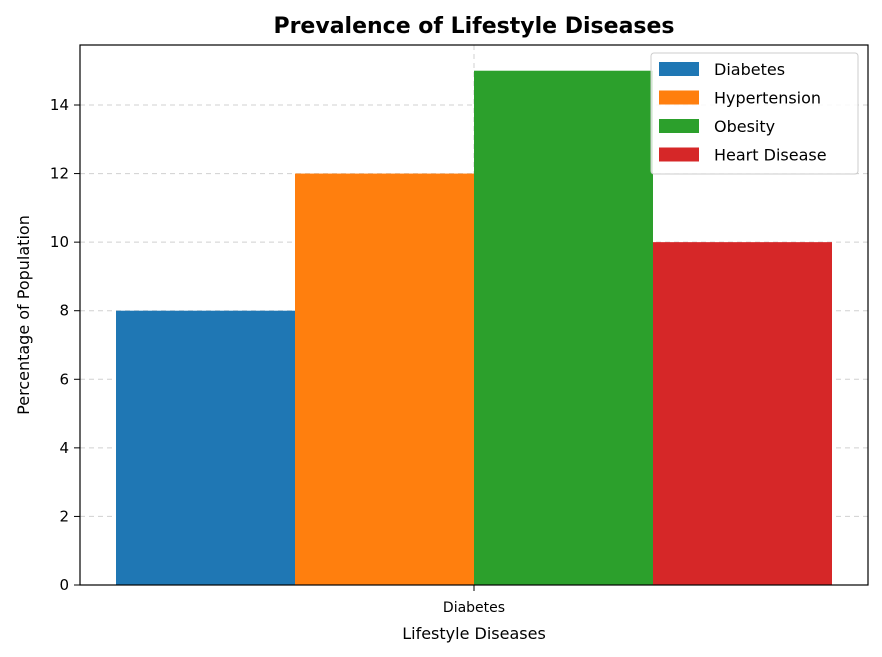  I want to click on legend-label: Obesity, so click(744, 126).